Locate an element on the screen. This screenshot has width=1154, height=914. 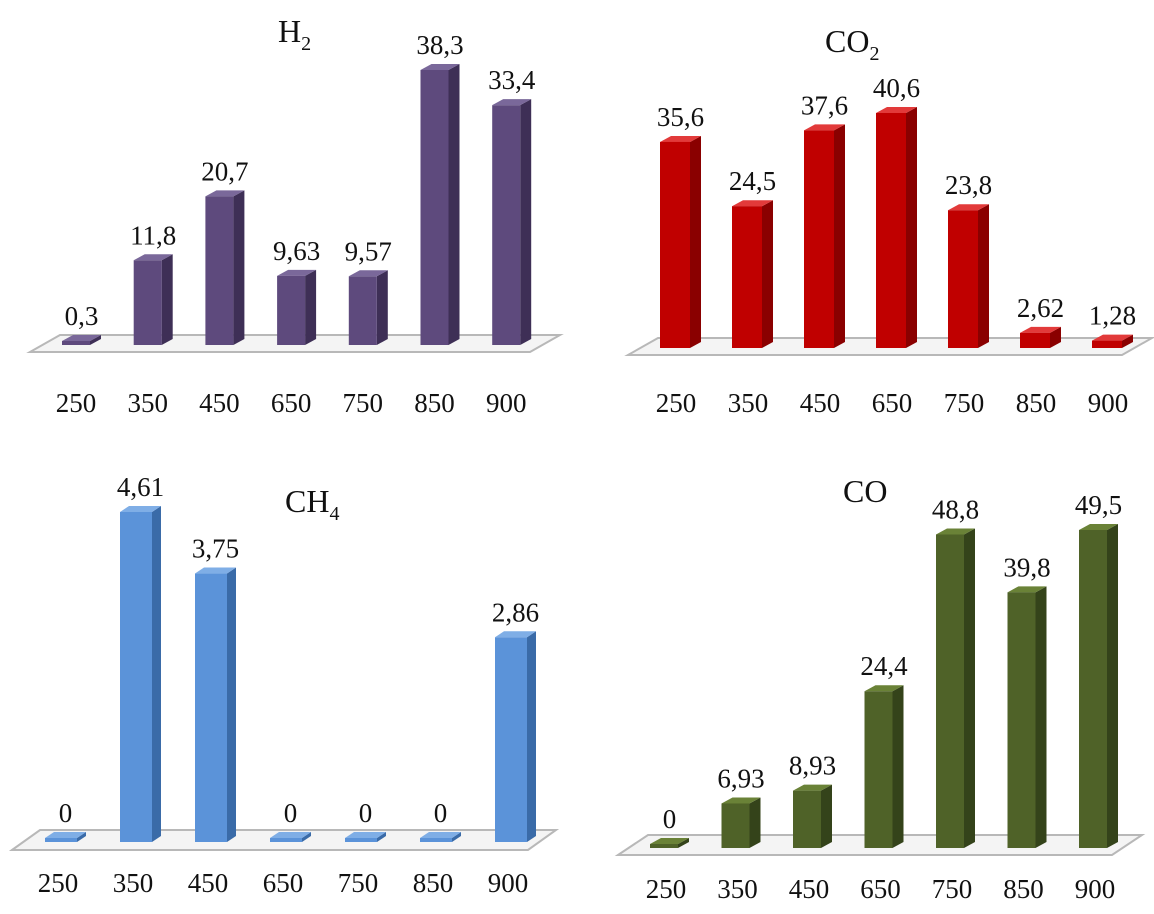
data-label: 24,4 is located at coordinates (884, 666).